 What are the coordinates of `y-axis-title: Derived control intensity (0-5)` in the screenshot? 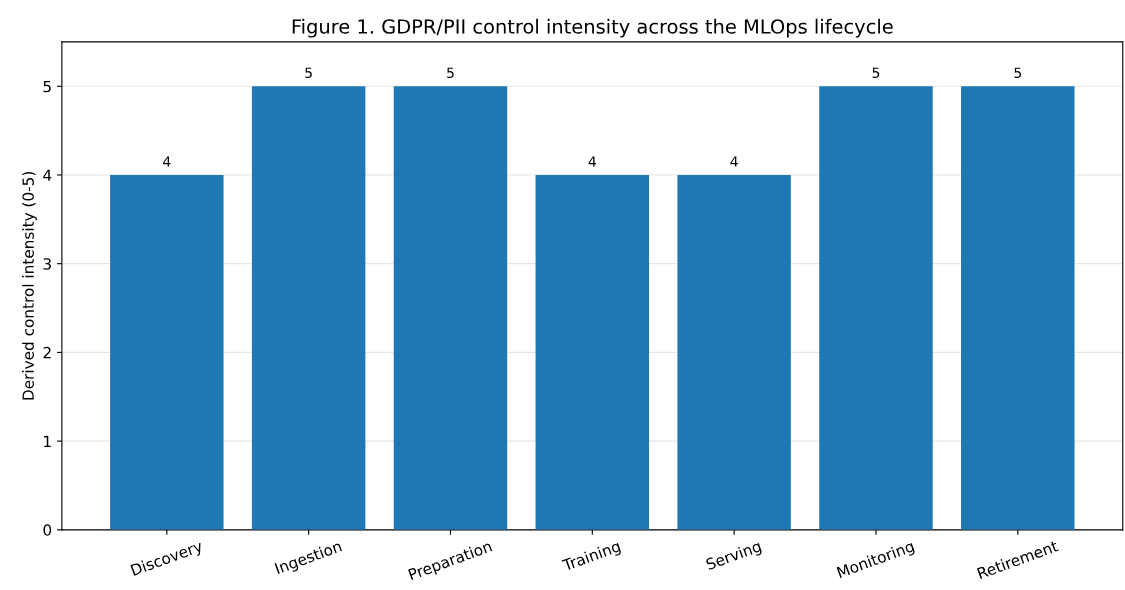 It's located at (29, 285).